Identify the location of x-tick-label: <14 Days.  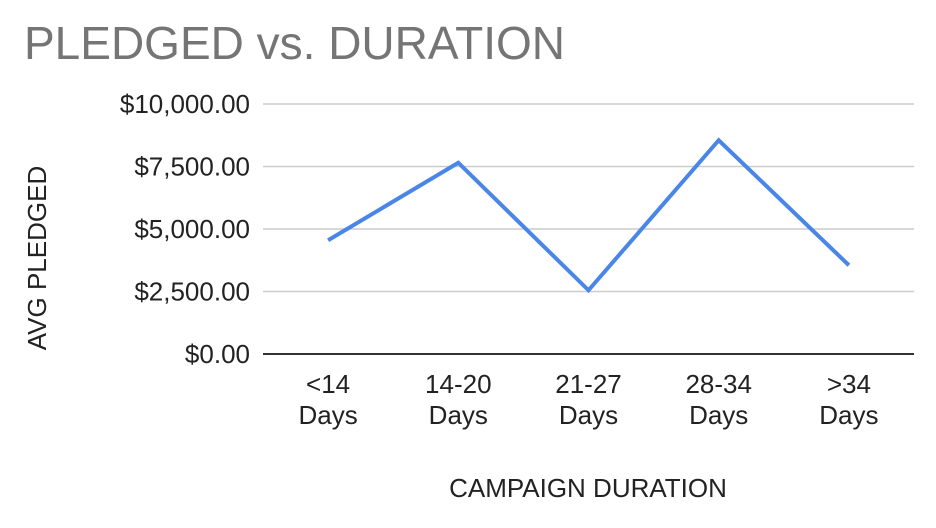
(327, 399).